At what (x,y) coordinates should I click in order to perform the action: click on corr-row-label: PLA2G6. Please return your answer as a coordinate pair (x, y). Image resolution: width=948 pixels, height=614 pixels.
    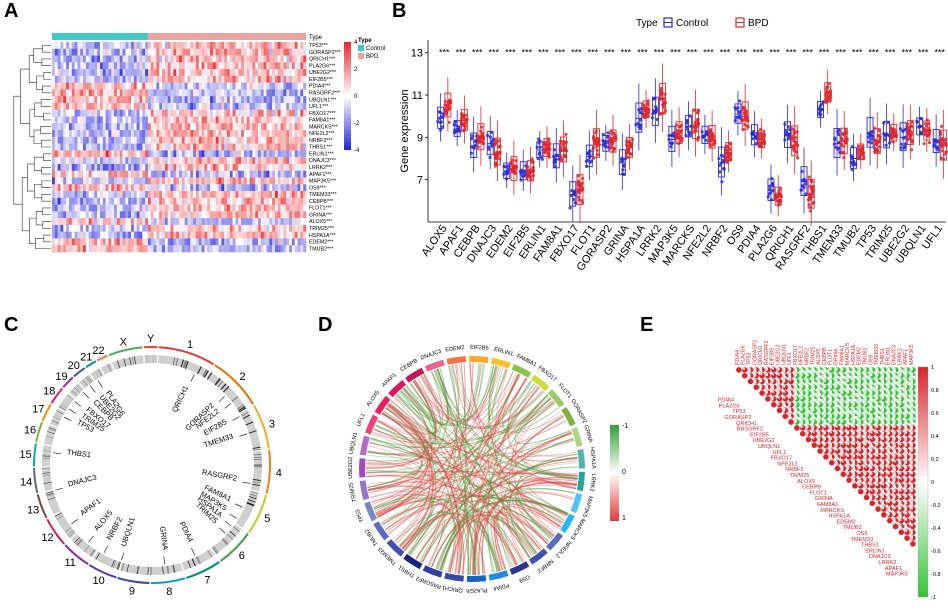
    Looking at the image, I should click on (729, 406).